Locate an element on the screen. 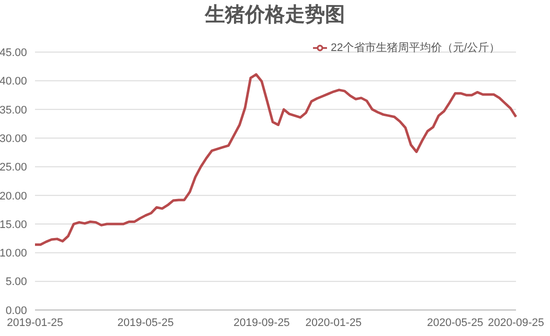  legend-label: 22个省市生猪周平均价（元/公斤） is located at coordinates (415, 48).